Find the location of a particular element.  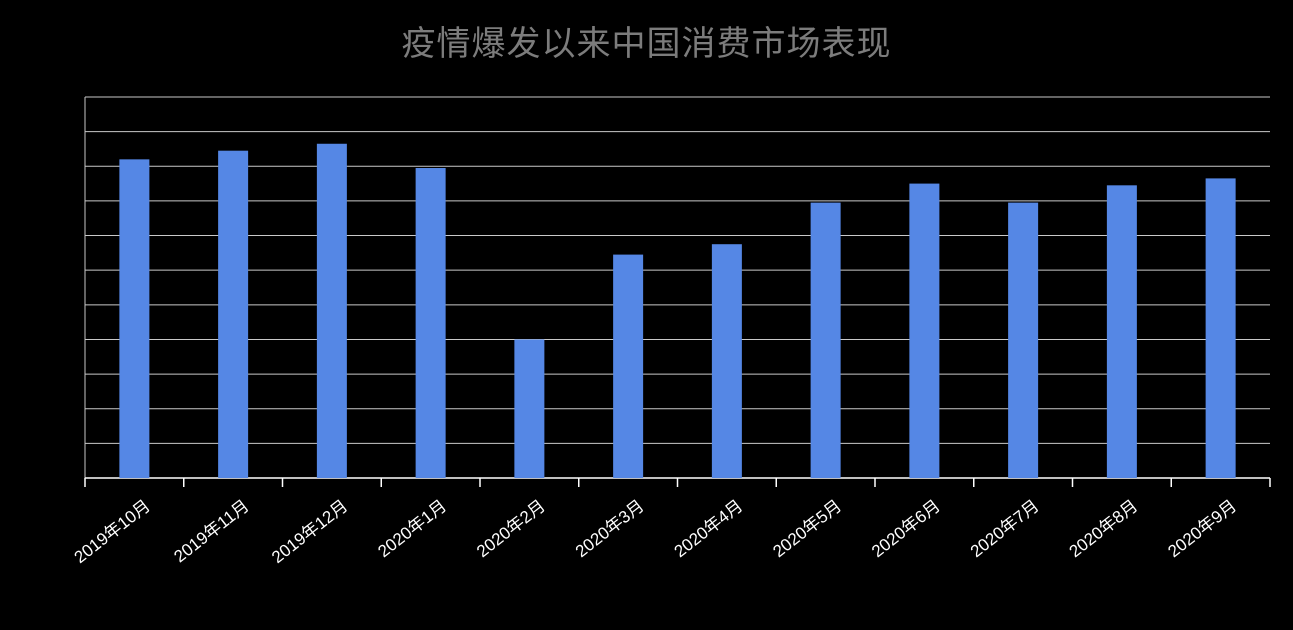

x-axis-label: 2020年9月 is located at coordinates (1202, 528).